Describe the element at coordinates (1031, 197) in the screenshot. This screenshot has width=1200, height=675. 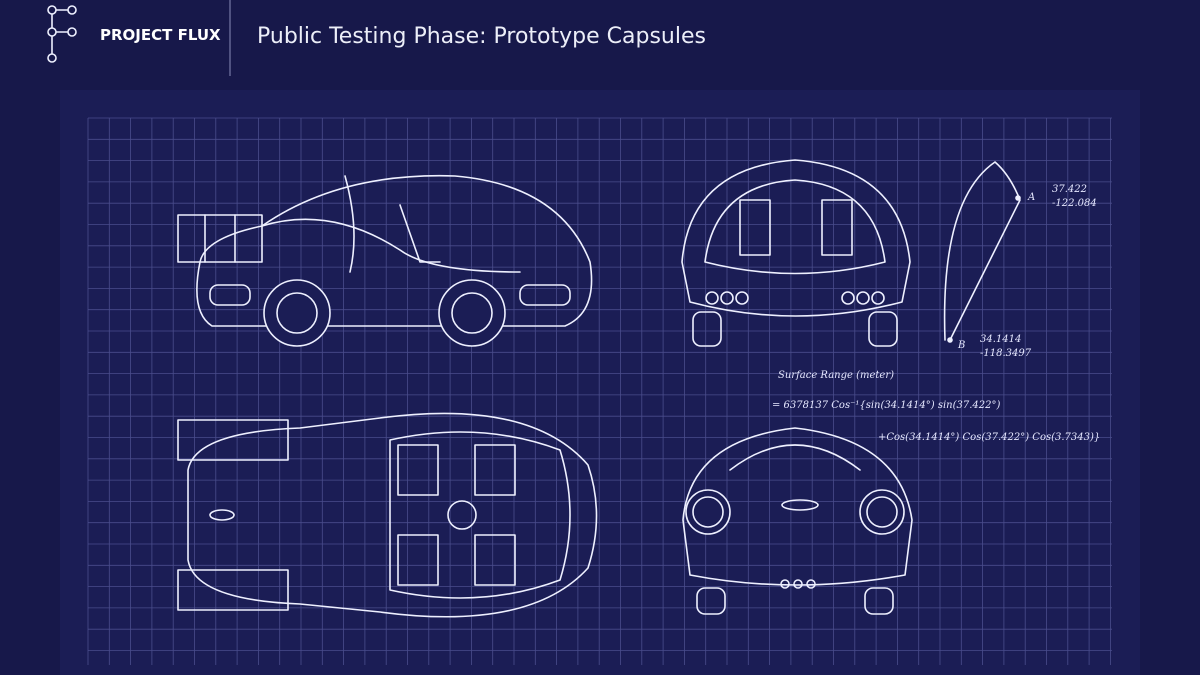
I see `point-a-label: A` at that location.